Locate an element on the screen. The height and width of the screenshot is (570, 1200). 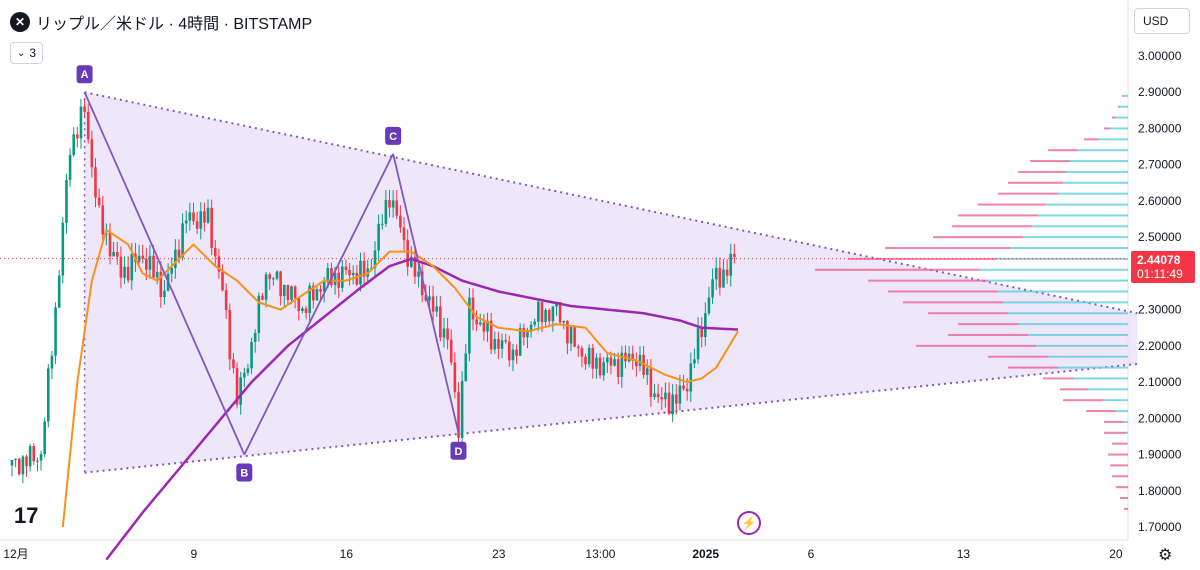
lightning-icon: ⚡ is located at coordinates (749, 523).